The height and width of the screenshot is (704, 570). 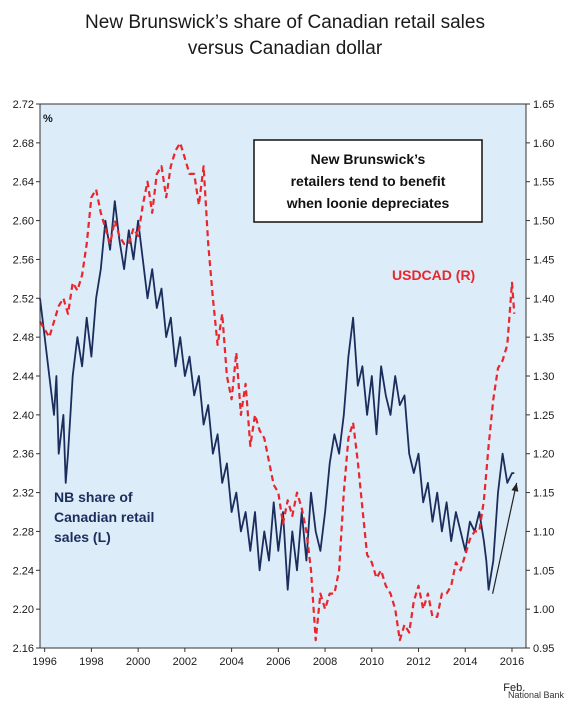 What do you see at coordinates (543, 183) in the screenshot?
I see `right-tick-label: 1.55` at bounding box center [543, 183].